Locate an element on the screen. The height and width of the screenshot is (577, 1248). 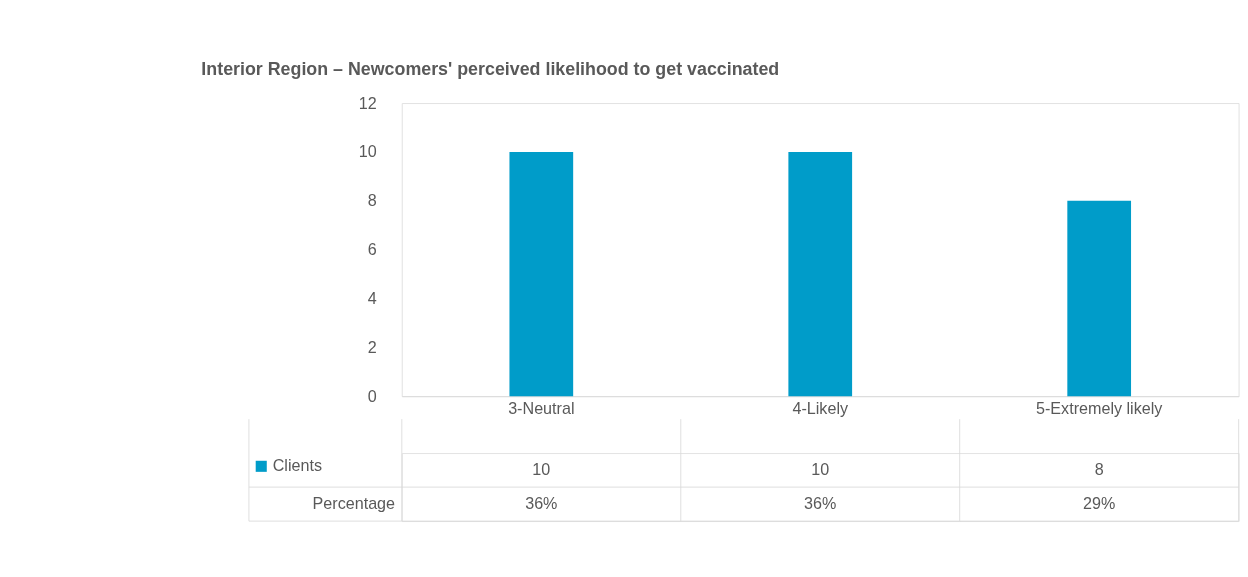
x-tick-label: 3-Neutral is located at coordinates (541, 408).